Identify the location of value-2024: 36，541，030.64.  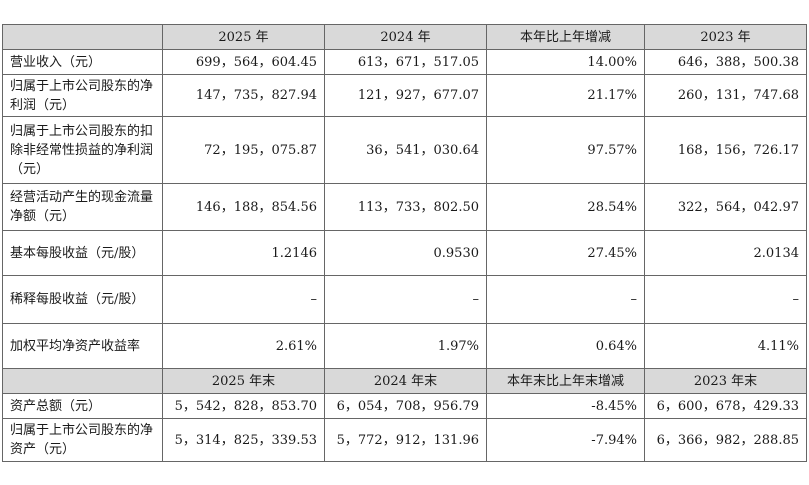
(405, 150).